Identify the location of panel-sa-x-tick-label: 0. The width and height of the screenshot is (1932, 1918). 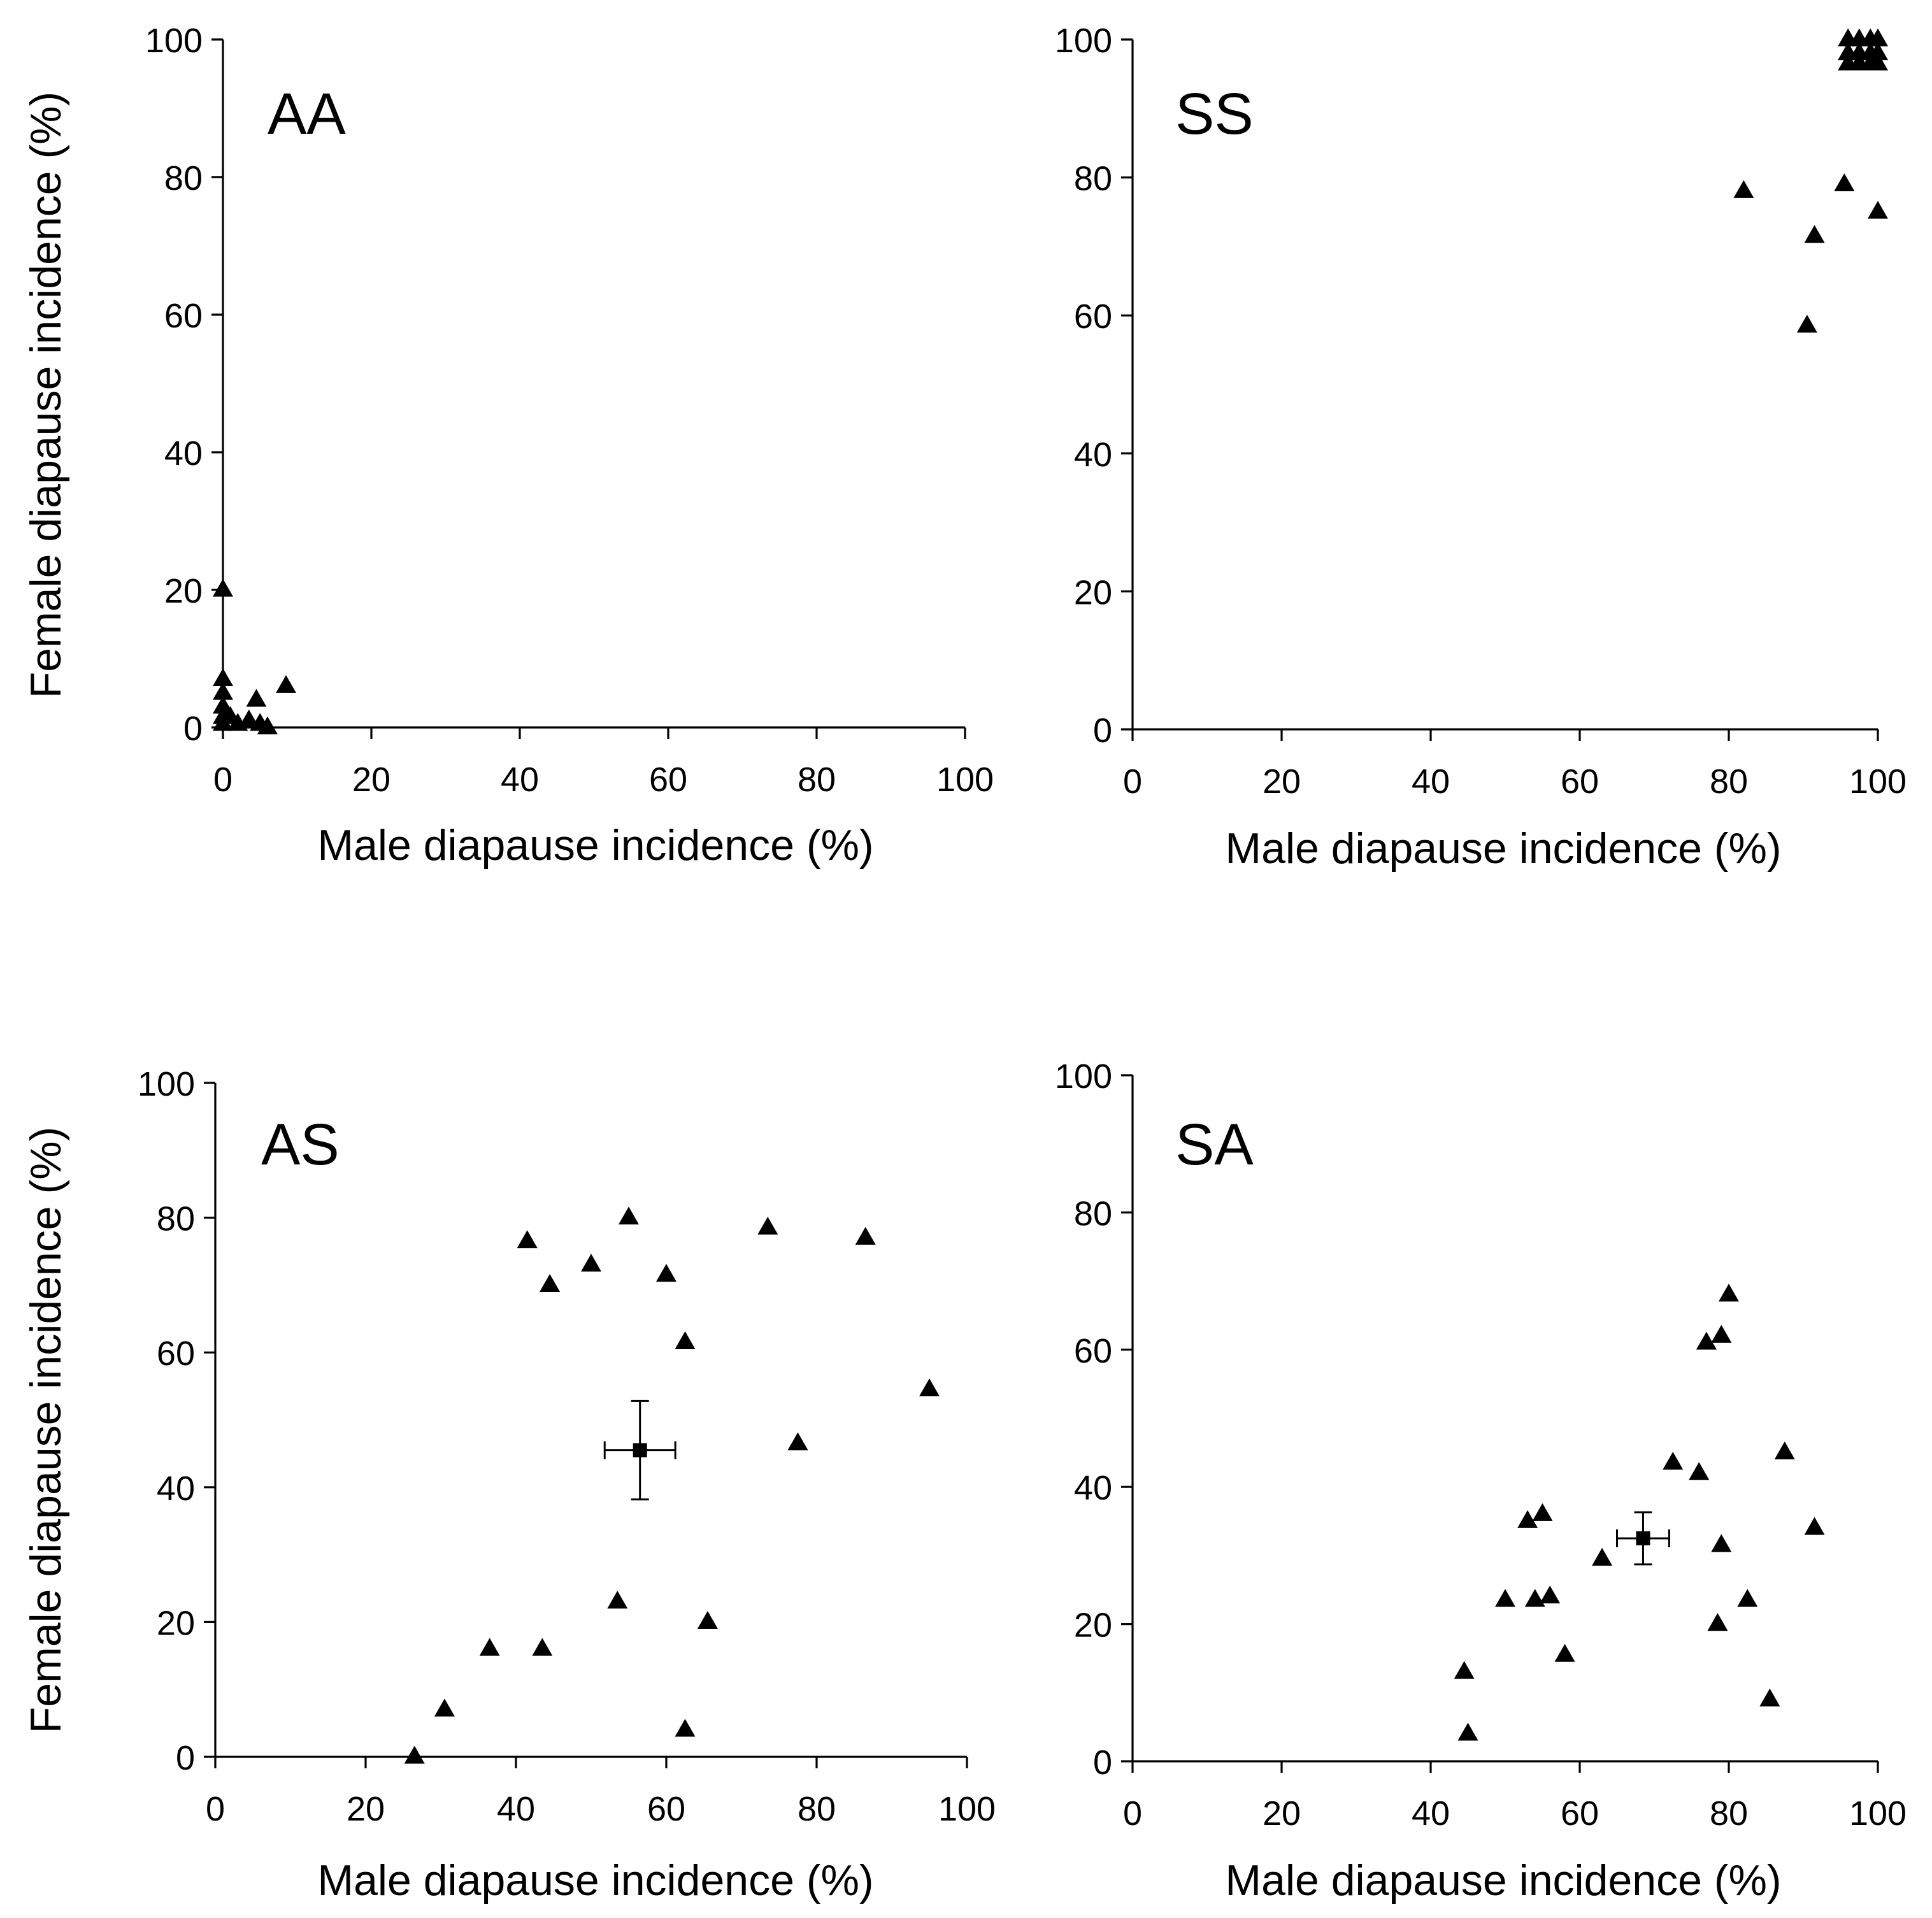
(1133, 1814).